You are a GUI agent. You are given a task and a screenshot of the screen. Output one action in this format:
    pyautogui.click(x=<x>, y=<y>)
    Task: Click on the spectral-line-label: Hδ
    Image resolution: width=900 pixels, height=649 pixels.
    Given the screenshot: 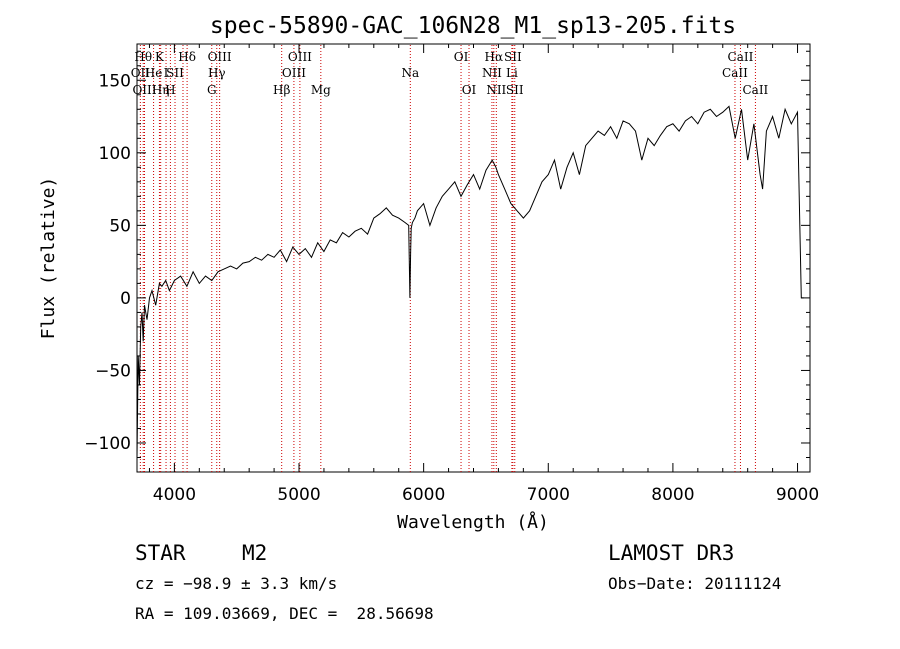 What is the action you would take?
    pyautogui.click(x=187, y=57)
    